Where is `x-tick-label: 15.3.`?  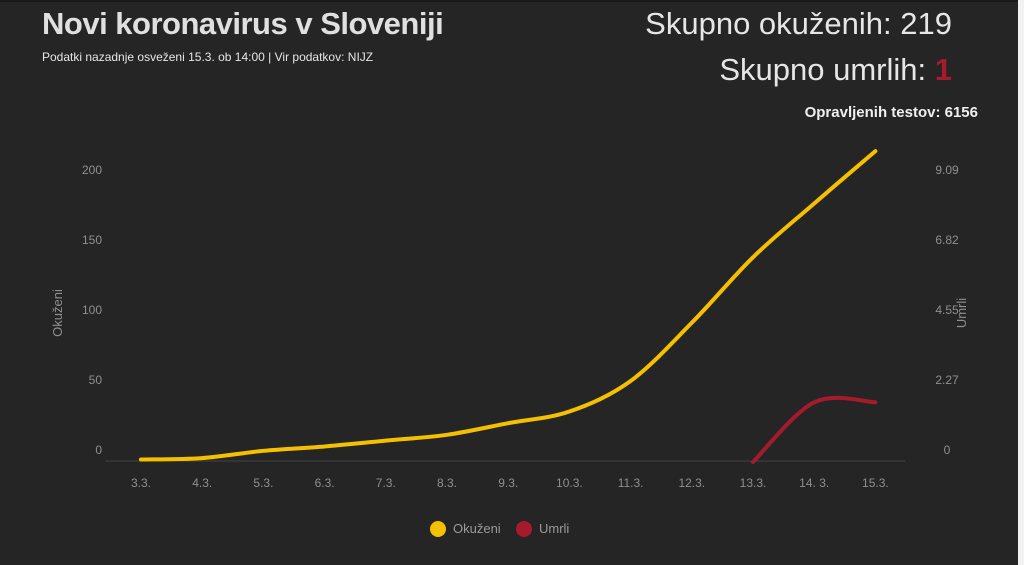
x-tick-label: 15.3. is located at coordinates (875, 483).